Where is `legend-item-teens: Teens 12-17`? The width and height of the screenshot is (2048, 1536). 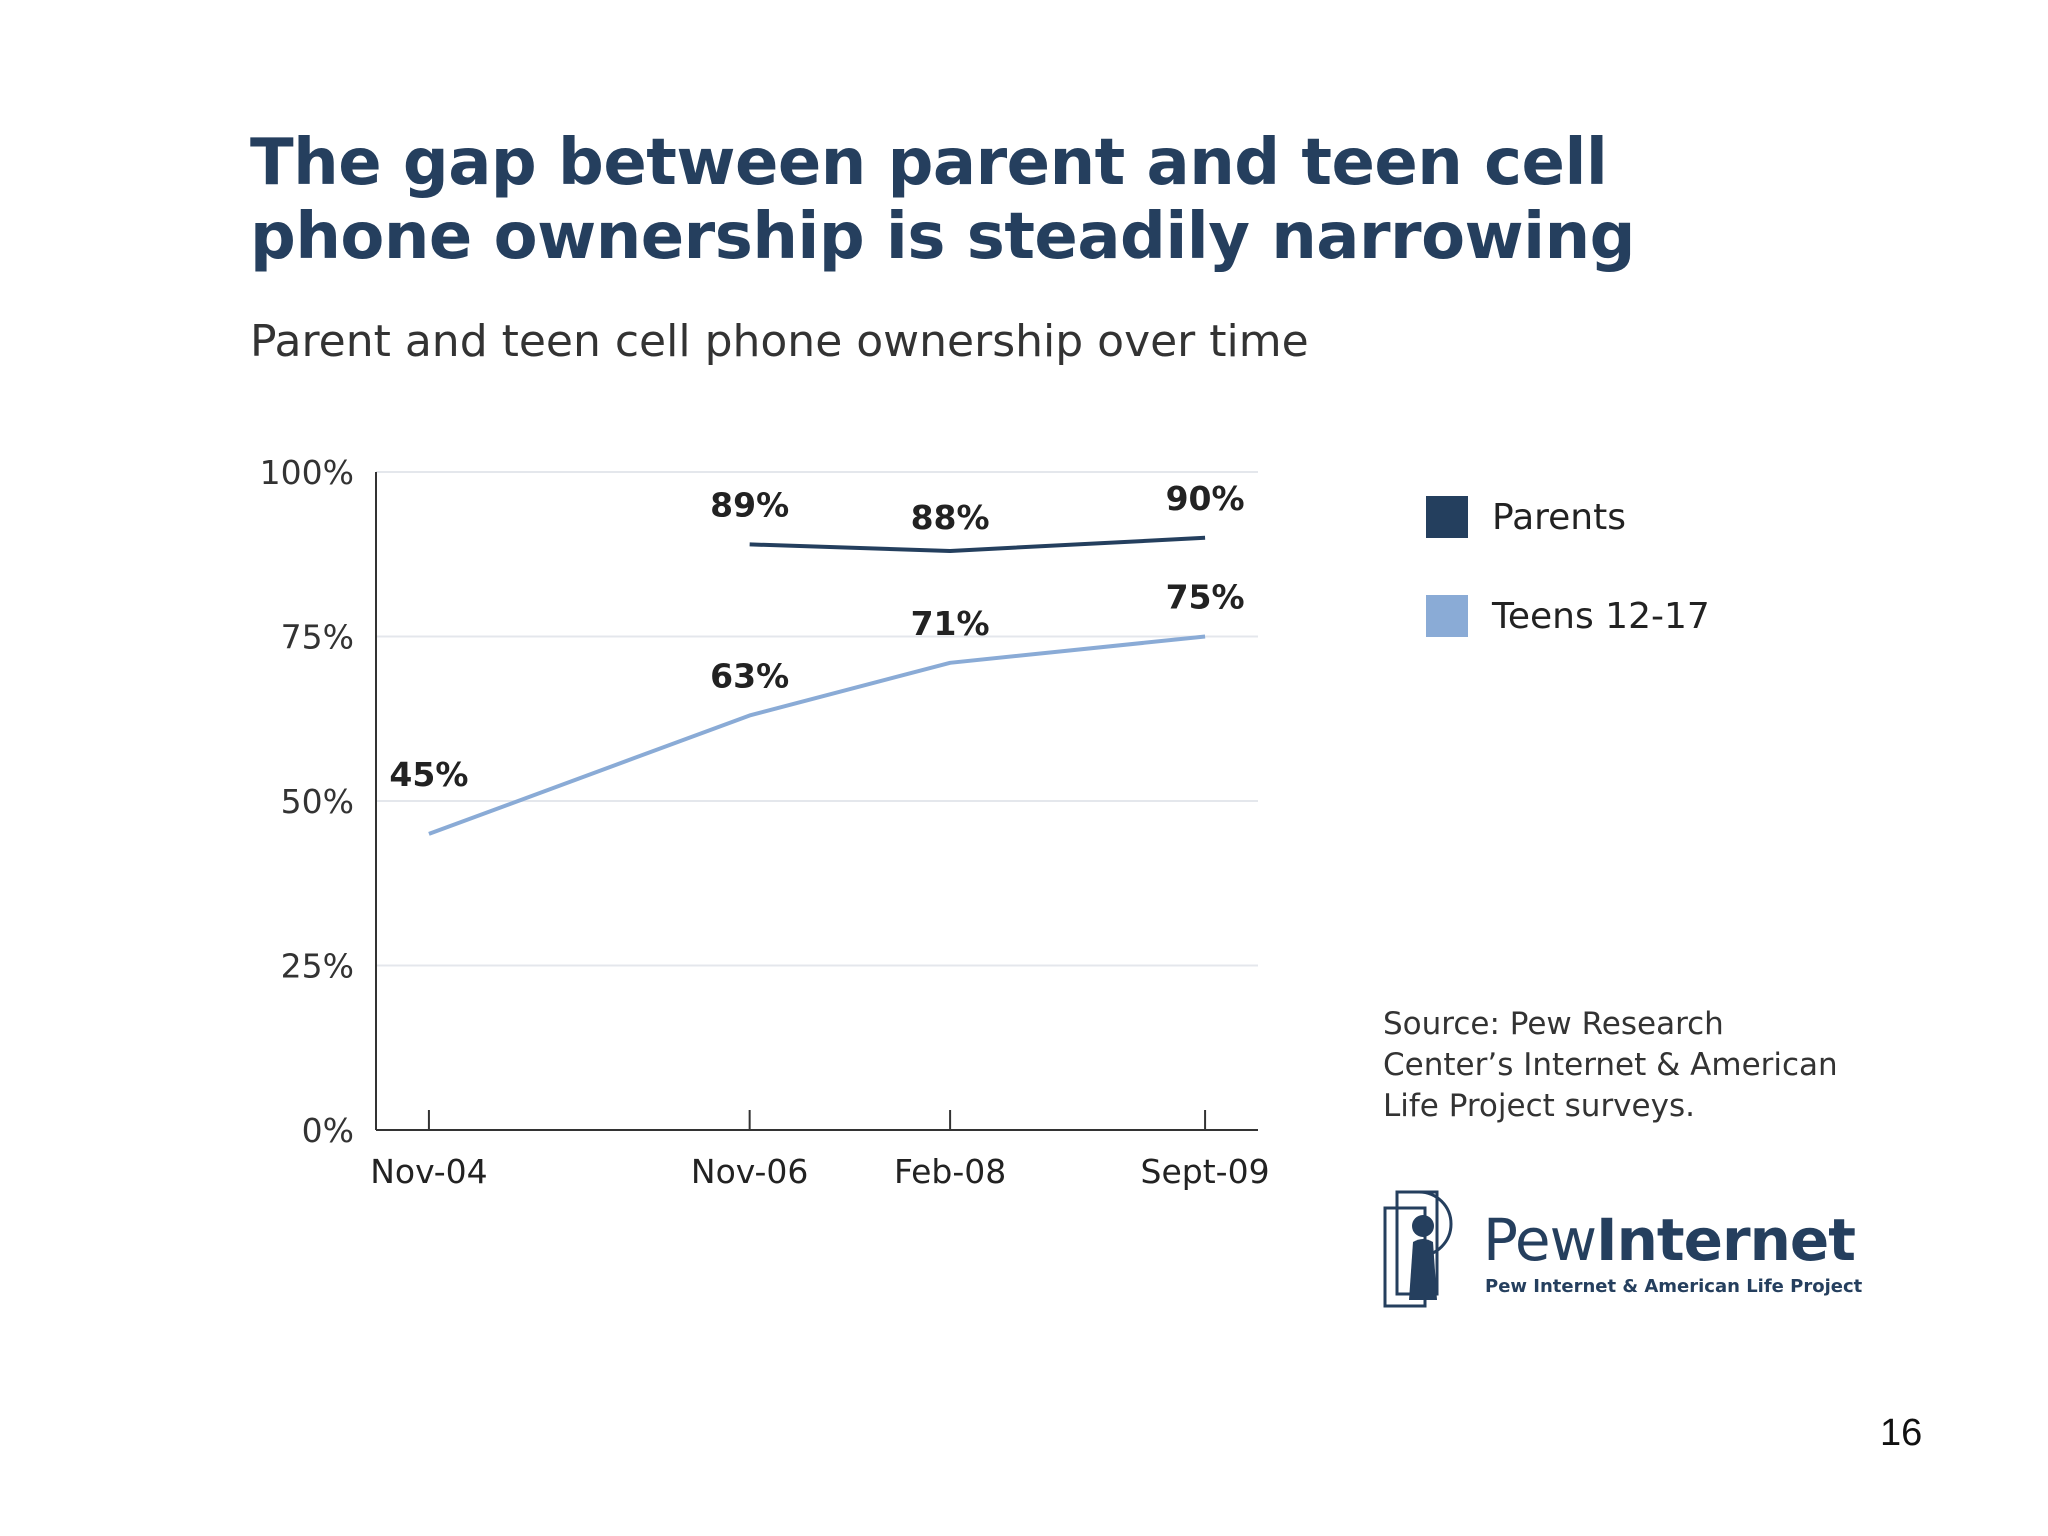
legend-item-teens: Teens 12-17 is located at coordinates (1568, 616).